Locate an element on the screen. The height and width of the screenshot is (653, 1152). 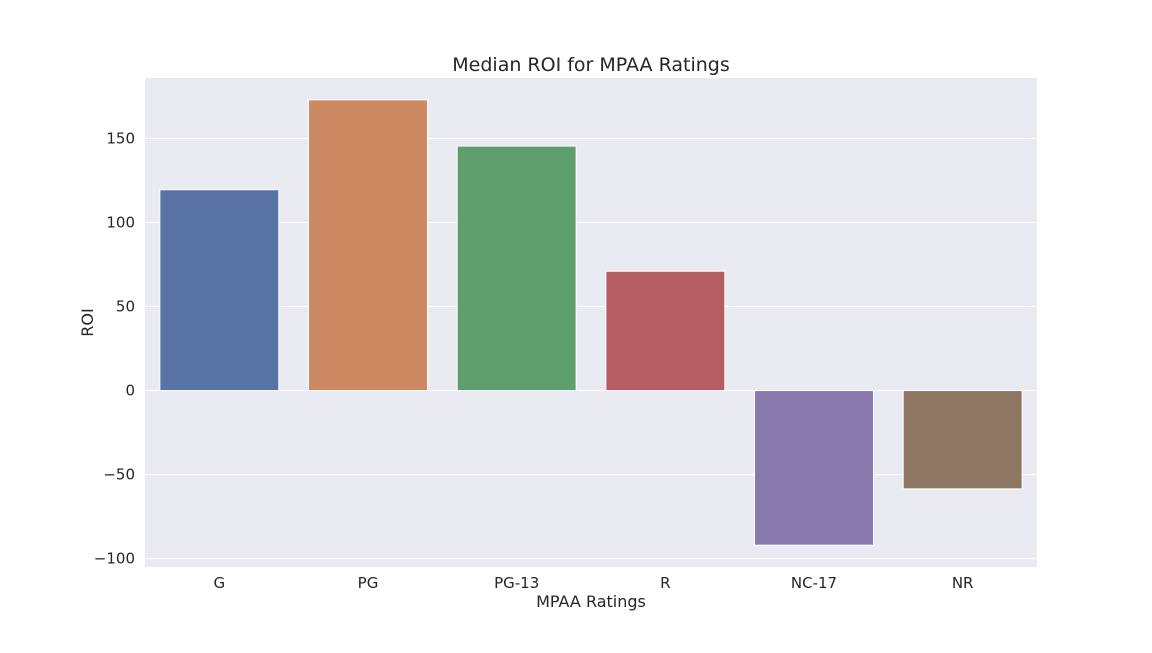
y-tick-label: 0 is located at coordinates (130, 391).